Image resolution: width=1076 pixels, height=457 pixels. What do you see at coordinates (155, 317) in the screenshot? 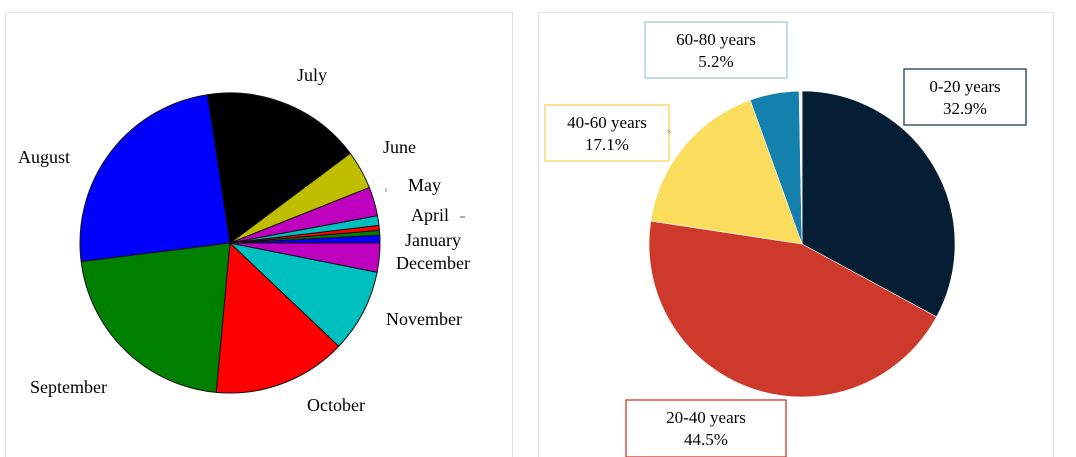
I see `slice-september` at bounding box center [155, 317].